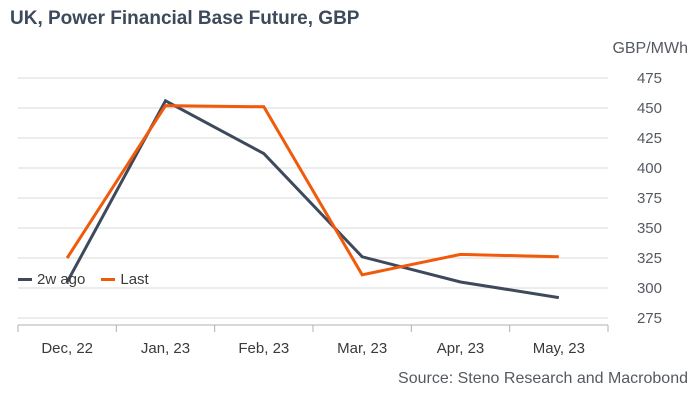 This screenshot has height=400, width=700. I want to click on legend-item-series-2: Last, so click(125, 279).